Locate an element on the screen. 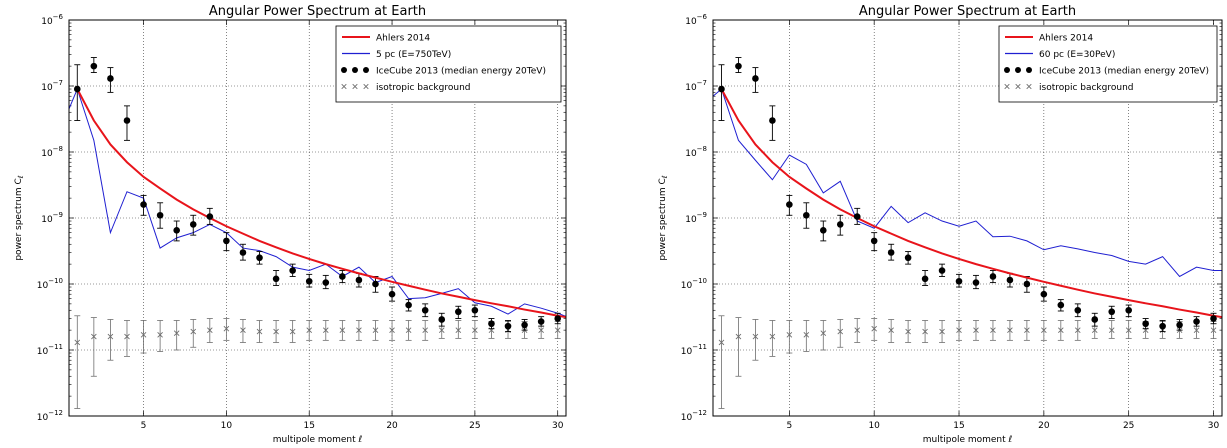  x-axis-label: multipole moment ℓ is located at coordinates (968, 440).